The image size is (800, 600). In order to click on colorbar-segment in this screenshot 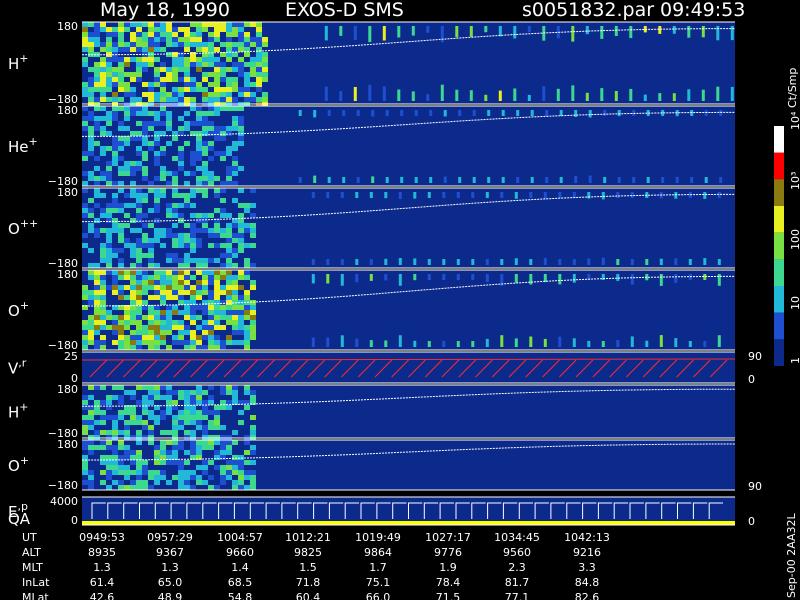, I will do `click(779, 192)`.